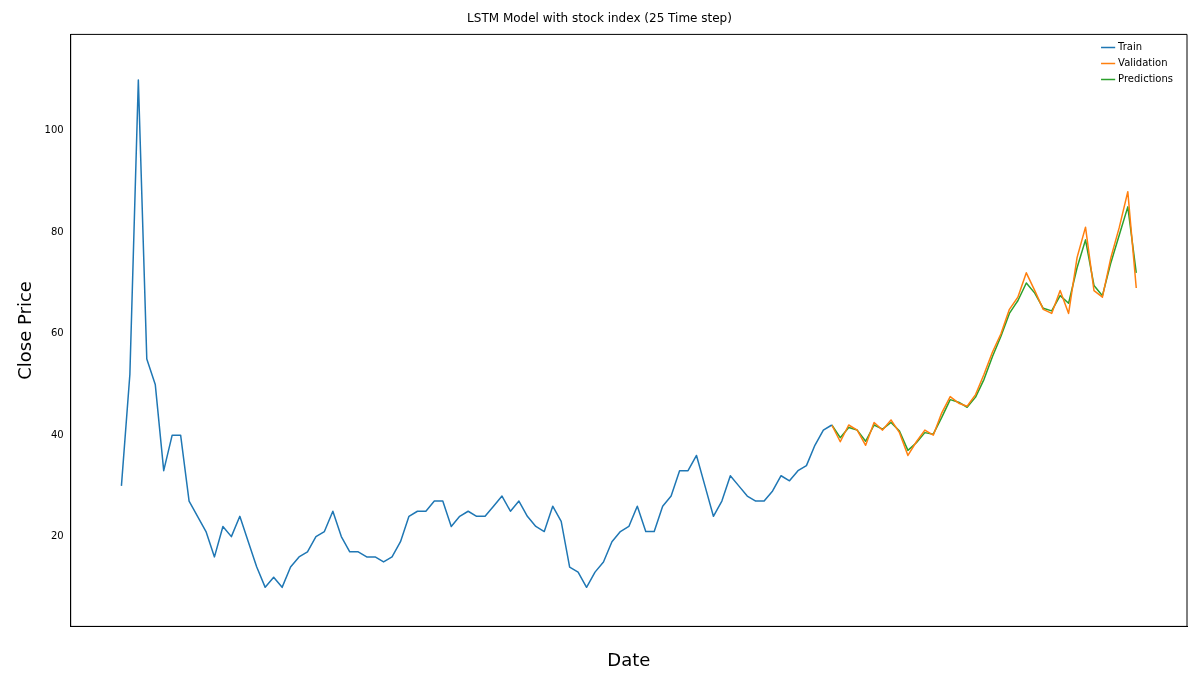 The width and height of the screenshot is (1203, 688). I want to click on x-axis-title: Date, so click(629, 659).